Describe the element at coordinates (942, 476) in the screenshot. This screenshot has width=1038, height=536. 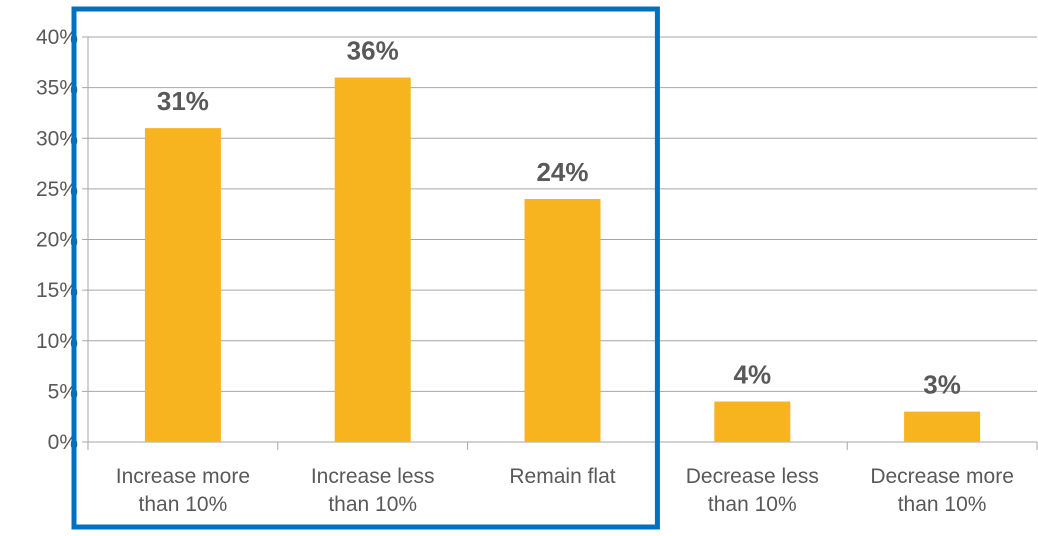
I see `category-label-line: Decrease more` at that location.